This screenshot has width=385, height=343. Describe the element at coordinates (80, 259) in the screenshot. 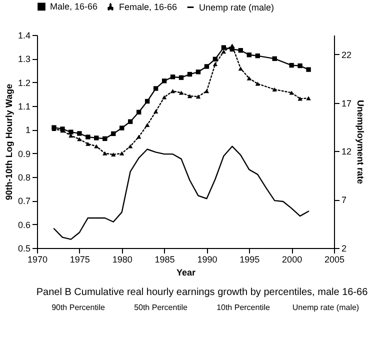

I see `x-tick-label: 1975` at that location.